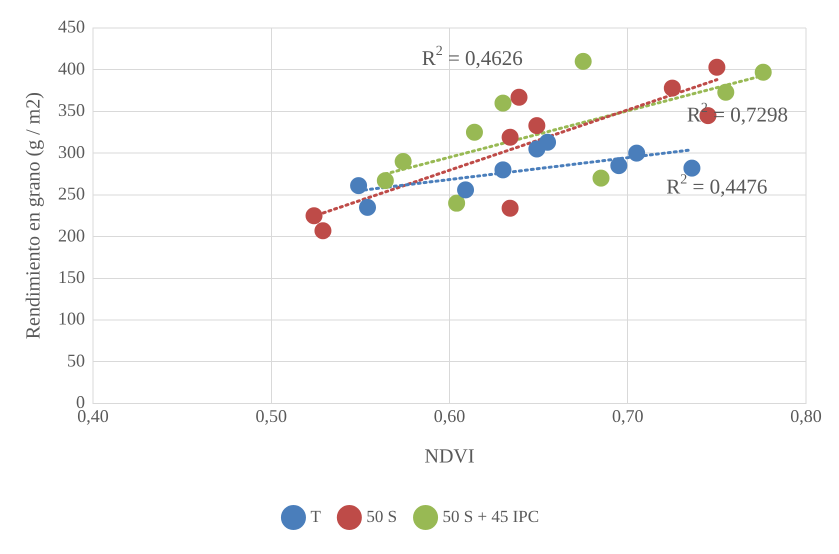 The width and height of the screenshot is (839, 554). Describe the element at coordinates (382, 516) in the screenshot. I see `legend-label: 50 S` at that location.